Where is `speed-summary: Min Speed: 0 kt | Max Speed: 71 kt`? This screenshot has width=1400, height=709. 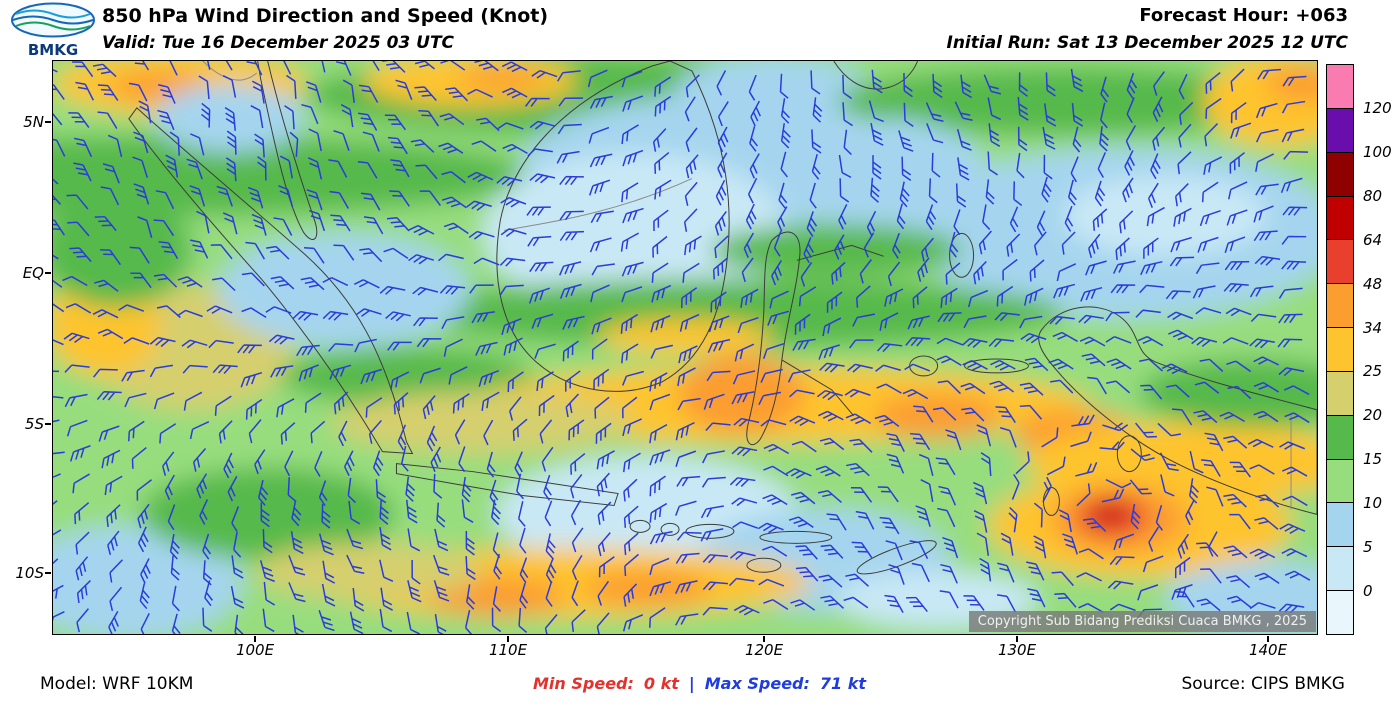
speed-summary: Min Speed: 0 kt | Max Speed: 71 kt is located at coordinates (699, 683).